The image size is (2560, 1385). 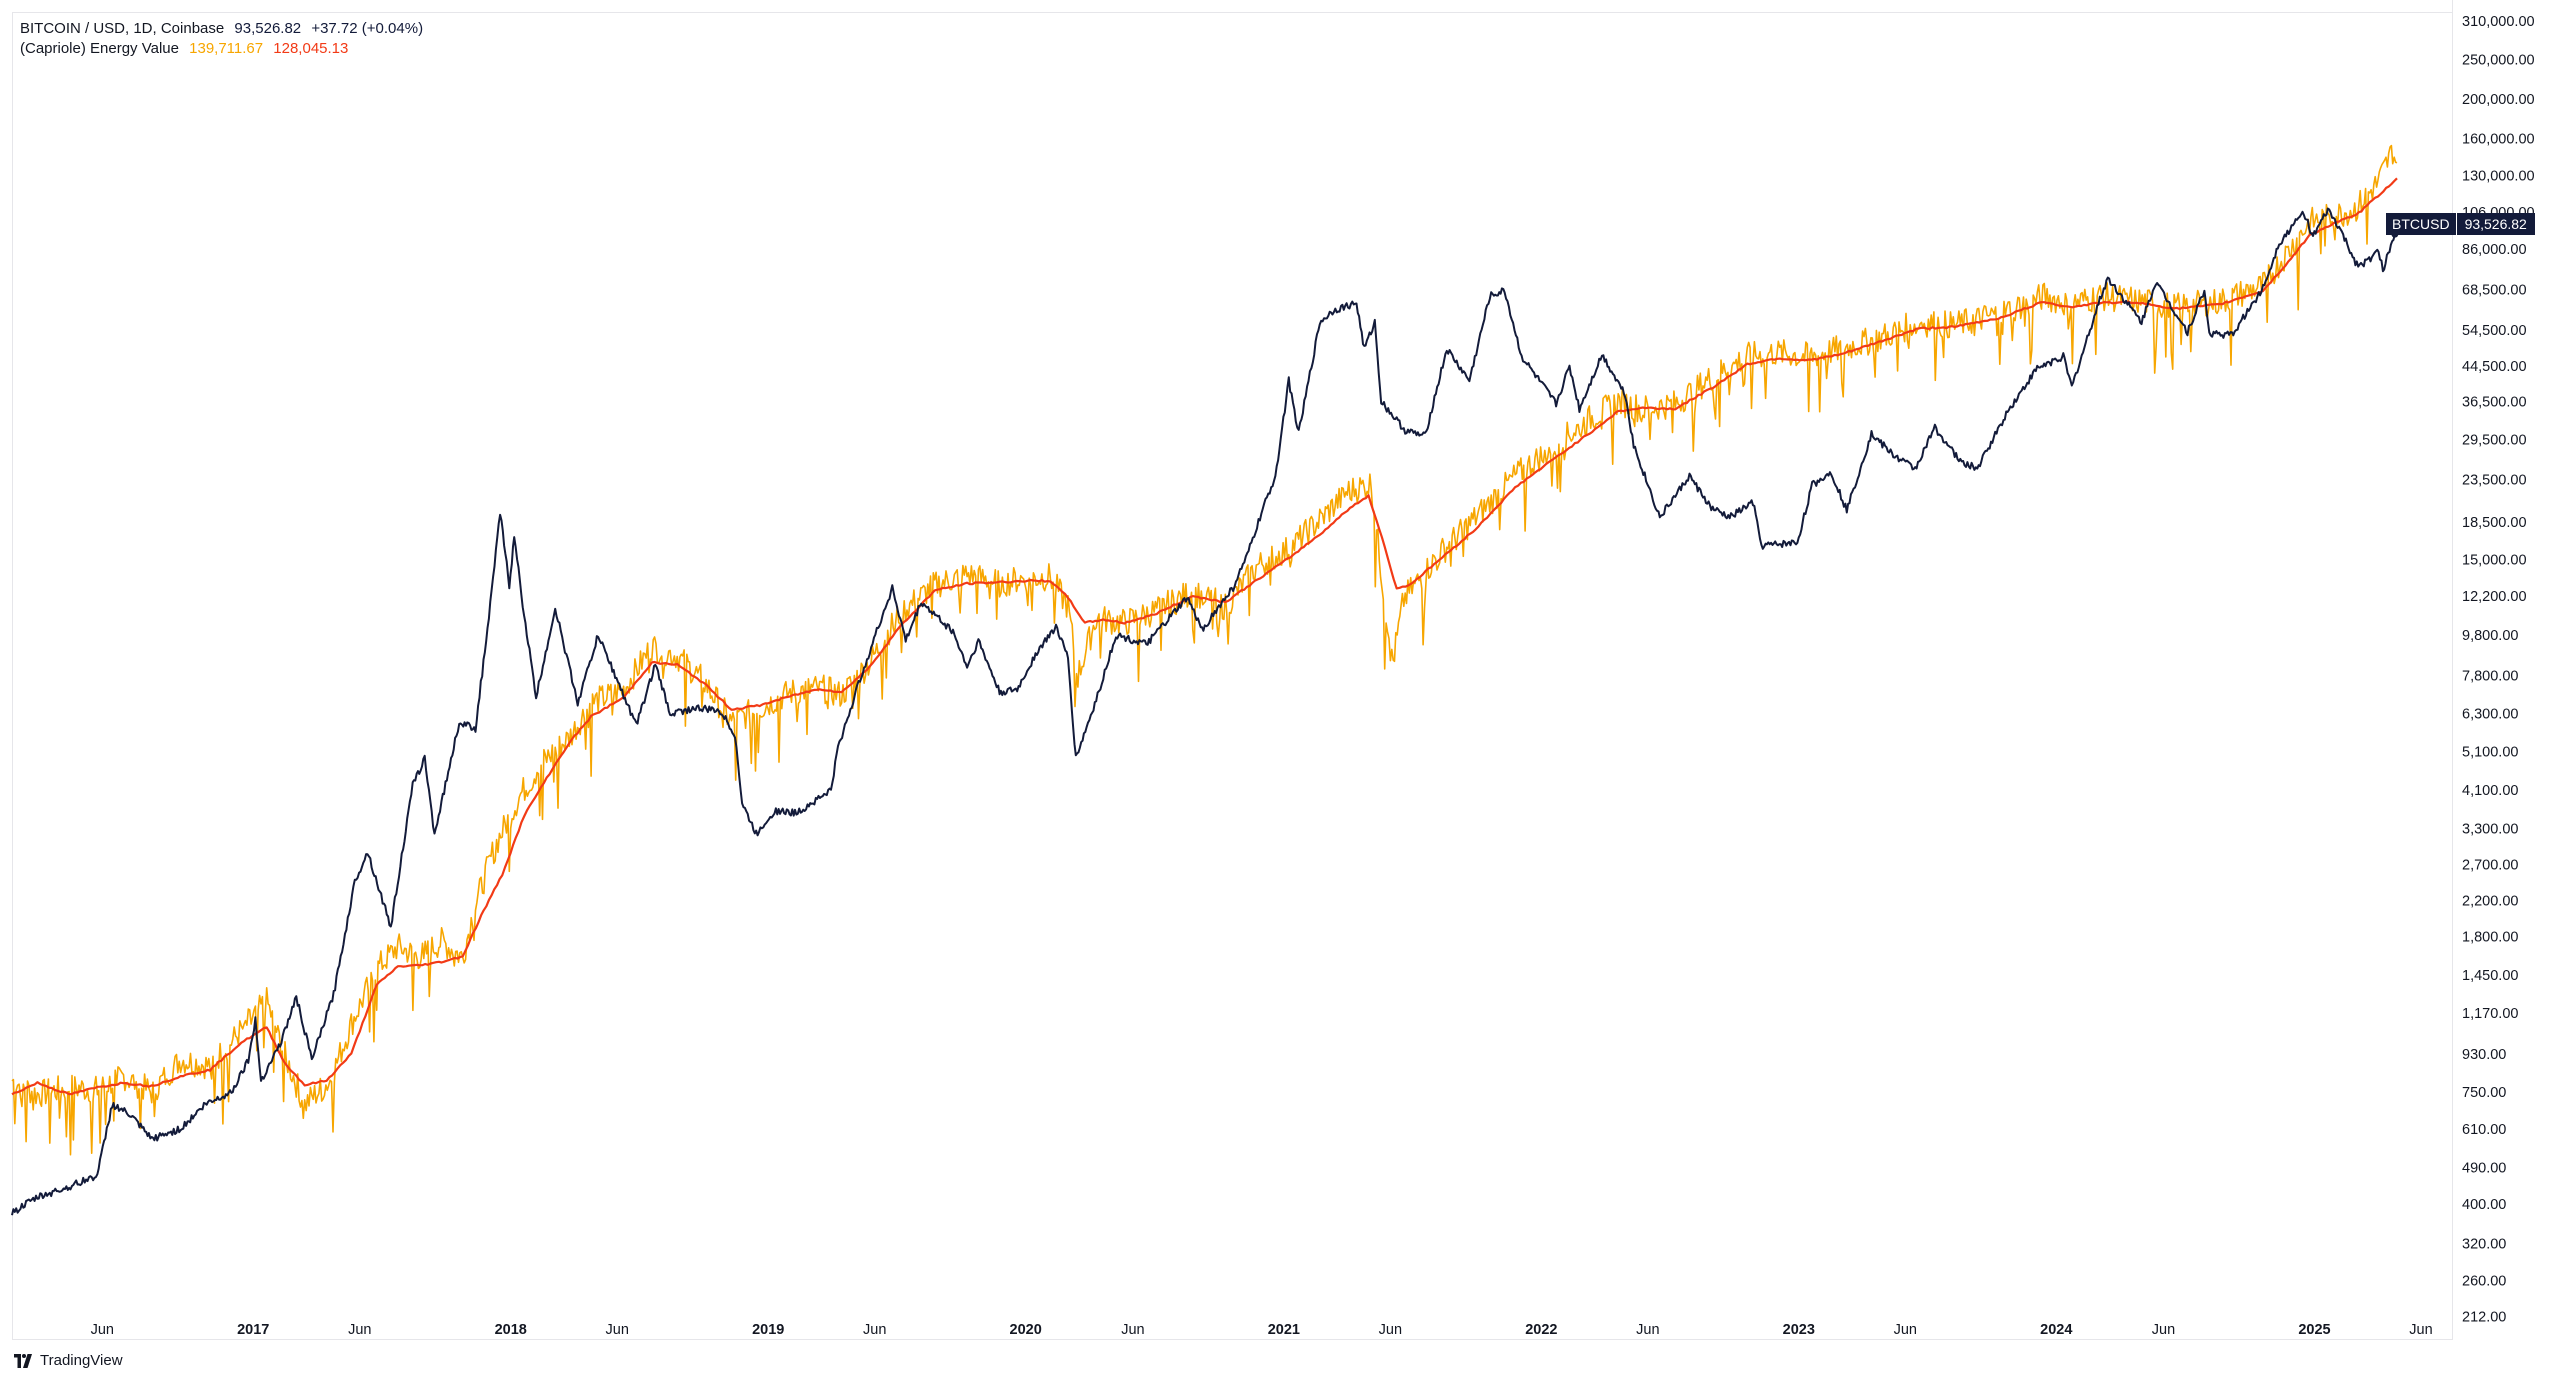 I want to click on legend-symbol: BITCOIN / USD, 1D, Coinbase, so click(x=122, y=28).